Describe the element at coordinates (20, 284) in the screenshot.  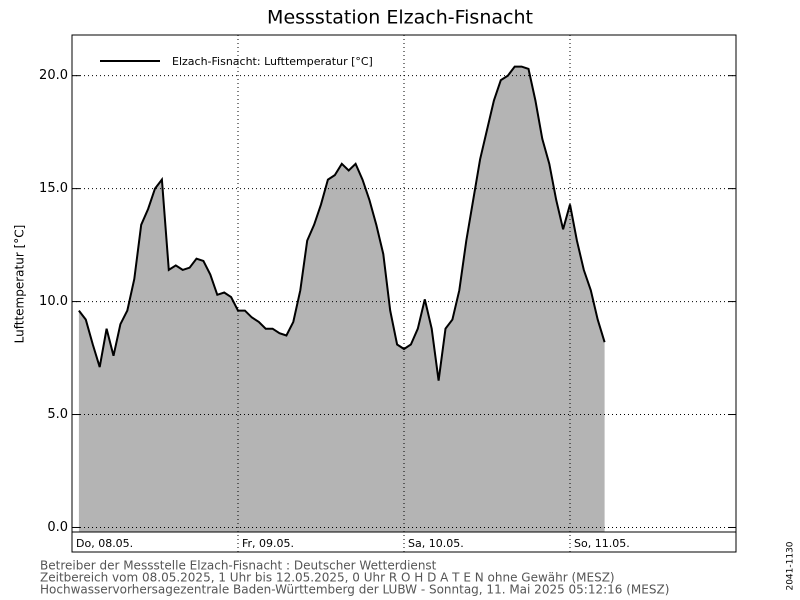
I see `y-axis-label: Lufttemperatur [°C]` at that location.